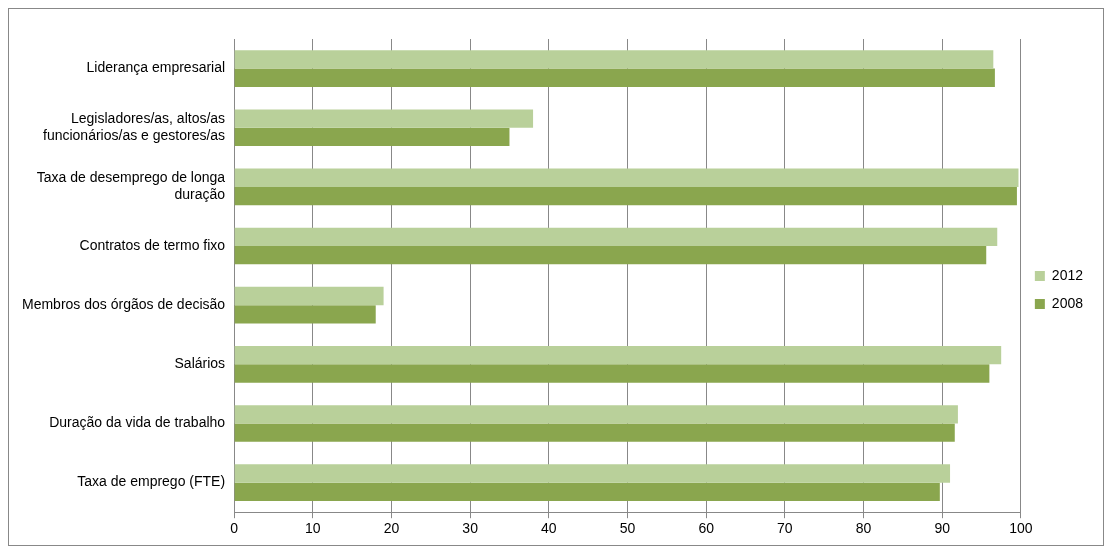  I want to click on x-tick-label: 50, so click(627, 528).